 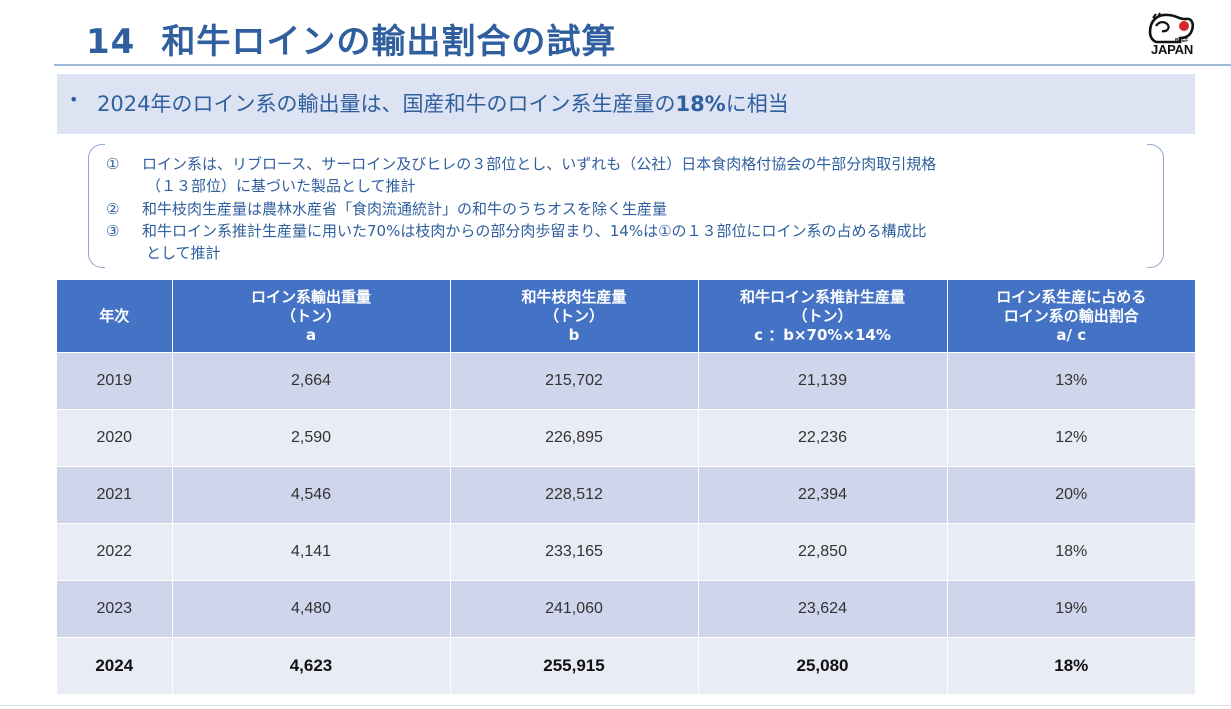 I want to click on cell-carcass: 228,512, so click(x=574, y=495).